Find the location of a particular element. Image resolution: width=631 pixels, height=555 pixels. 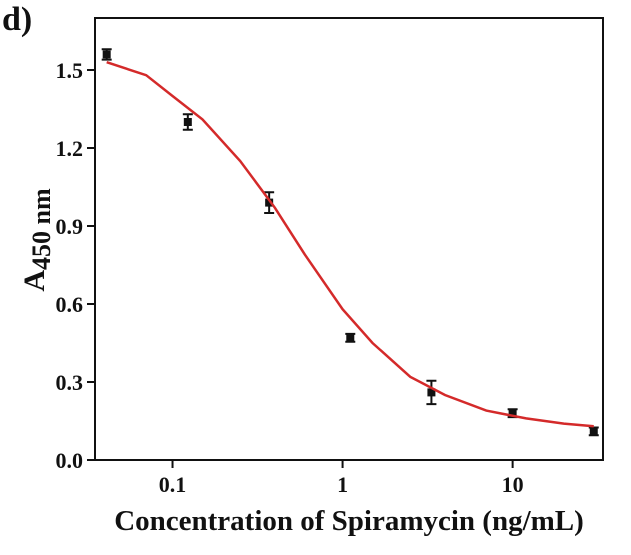

y-tick-label: 1.5 is located at coordinates (70, 70).